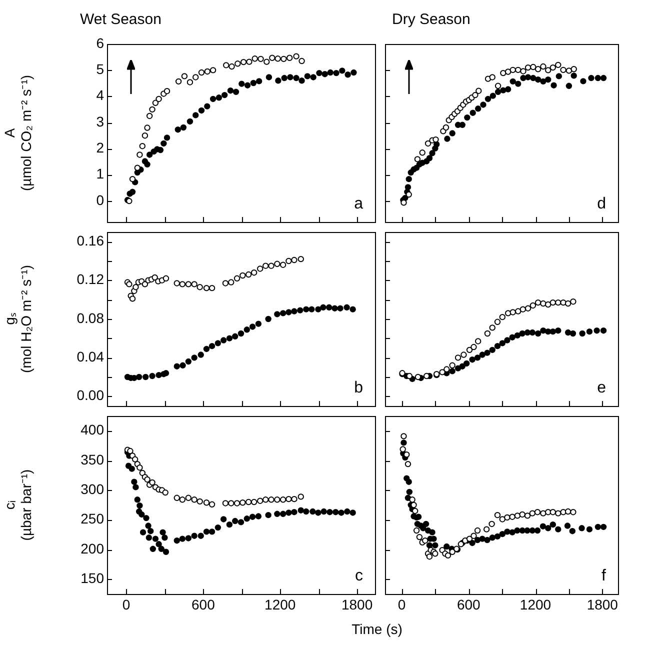 This screenshot has height=647, width=657. I want to click on y-tick-label: 250, so click(92, 518).